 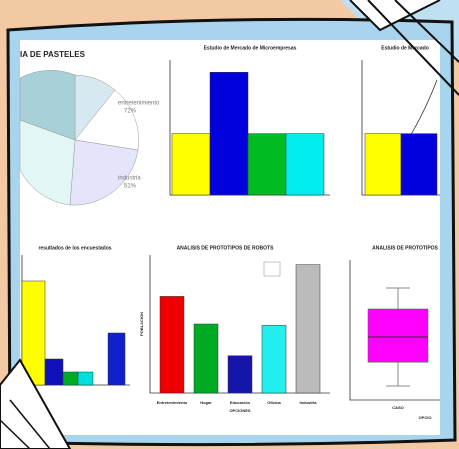 I want to click on pie-label: industria, so click(x=129, y=179).